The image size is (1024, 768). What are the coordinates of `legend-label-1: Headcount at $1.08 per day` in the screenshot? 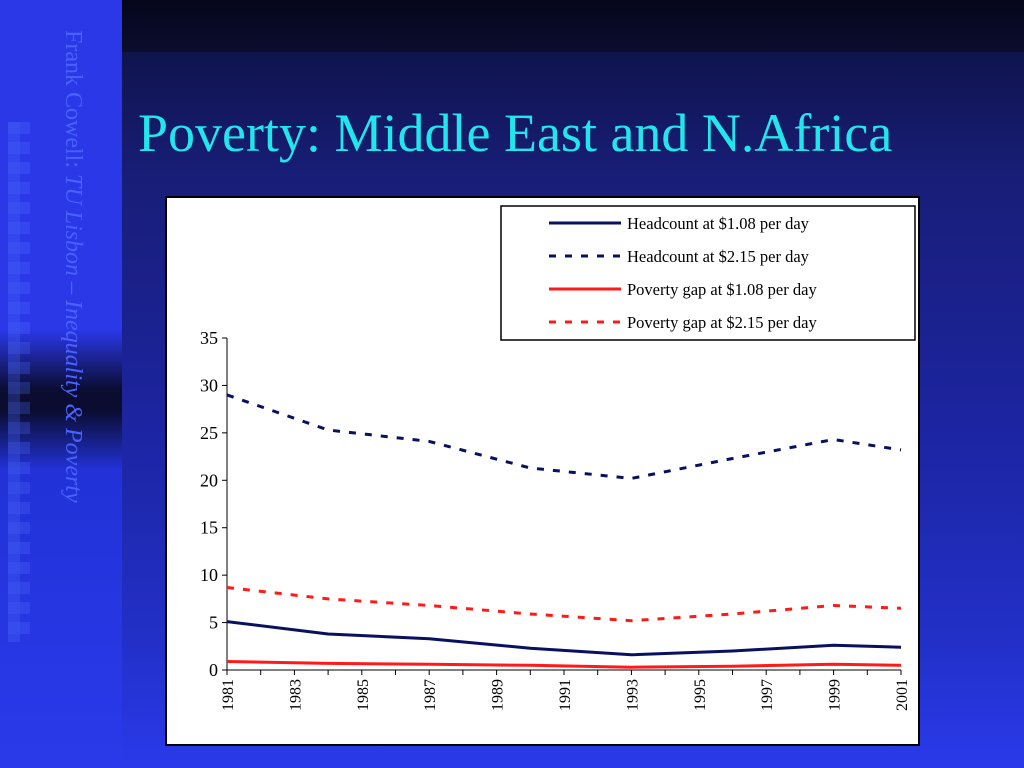 It's located at (718, 223).